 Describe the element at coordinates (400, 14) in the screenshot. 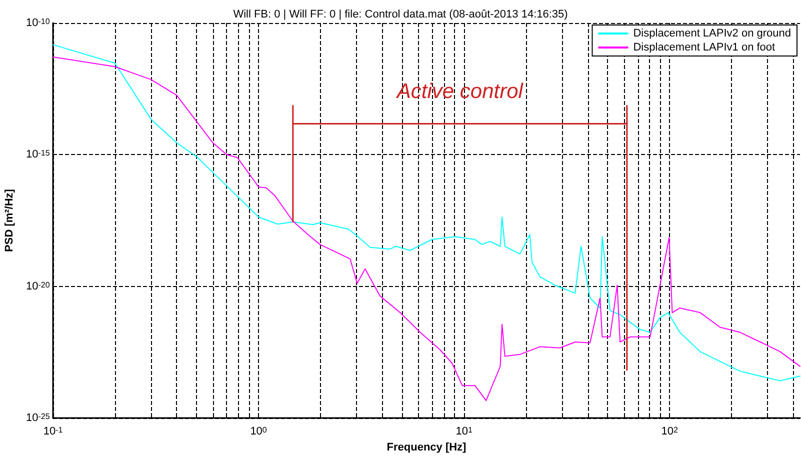

I see `chart-title: Will FB: 0 | Will FF: 0 | file: Control data.mat (08-août-2013 14:16:35)` at that location.